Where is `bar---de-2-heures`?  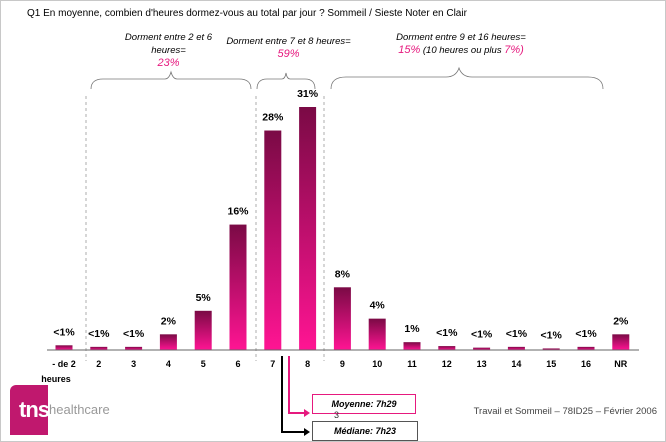
bar---de-2-heures is located at coordinates (64, 347).